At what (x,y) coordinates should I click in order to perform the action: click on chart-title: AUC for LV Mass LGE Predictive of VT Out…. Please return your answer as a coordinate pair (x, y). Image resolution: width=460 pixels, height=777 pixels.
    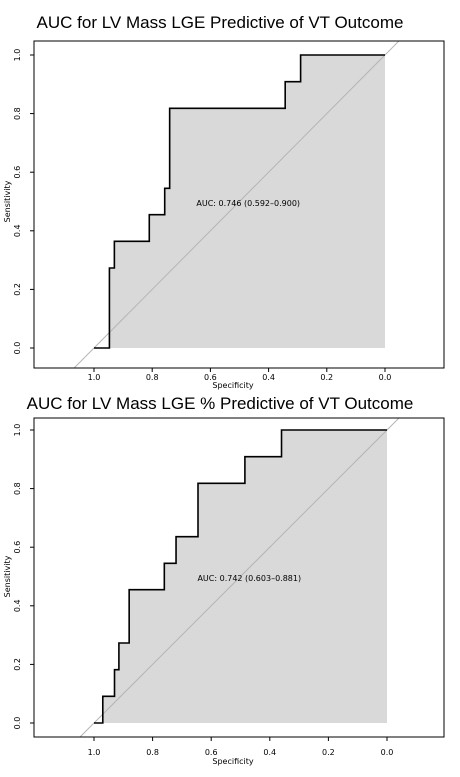
    Looking at the image, I should click on (220, 22).